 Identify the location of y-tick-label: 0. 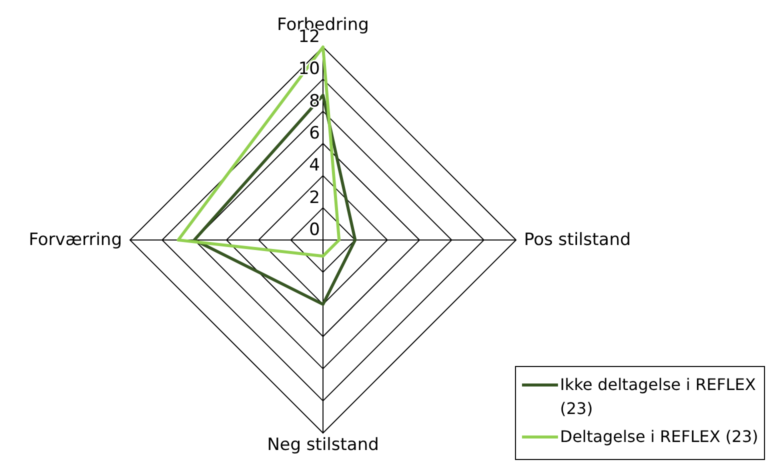
(314, 230).